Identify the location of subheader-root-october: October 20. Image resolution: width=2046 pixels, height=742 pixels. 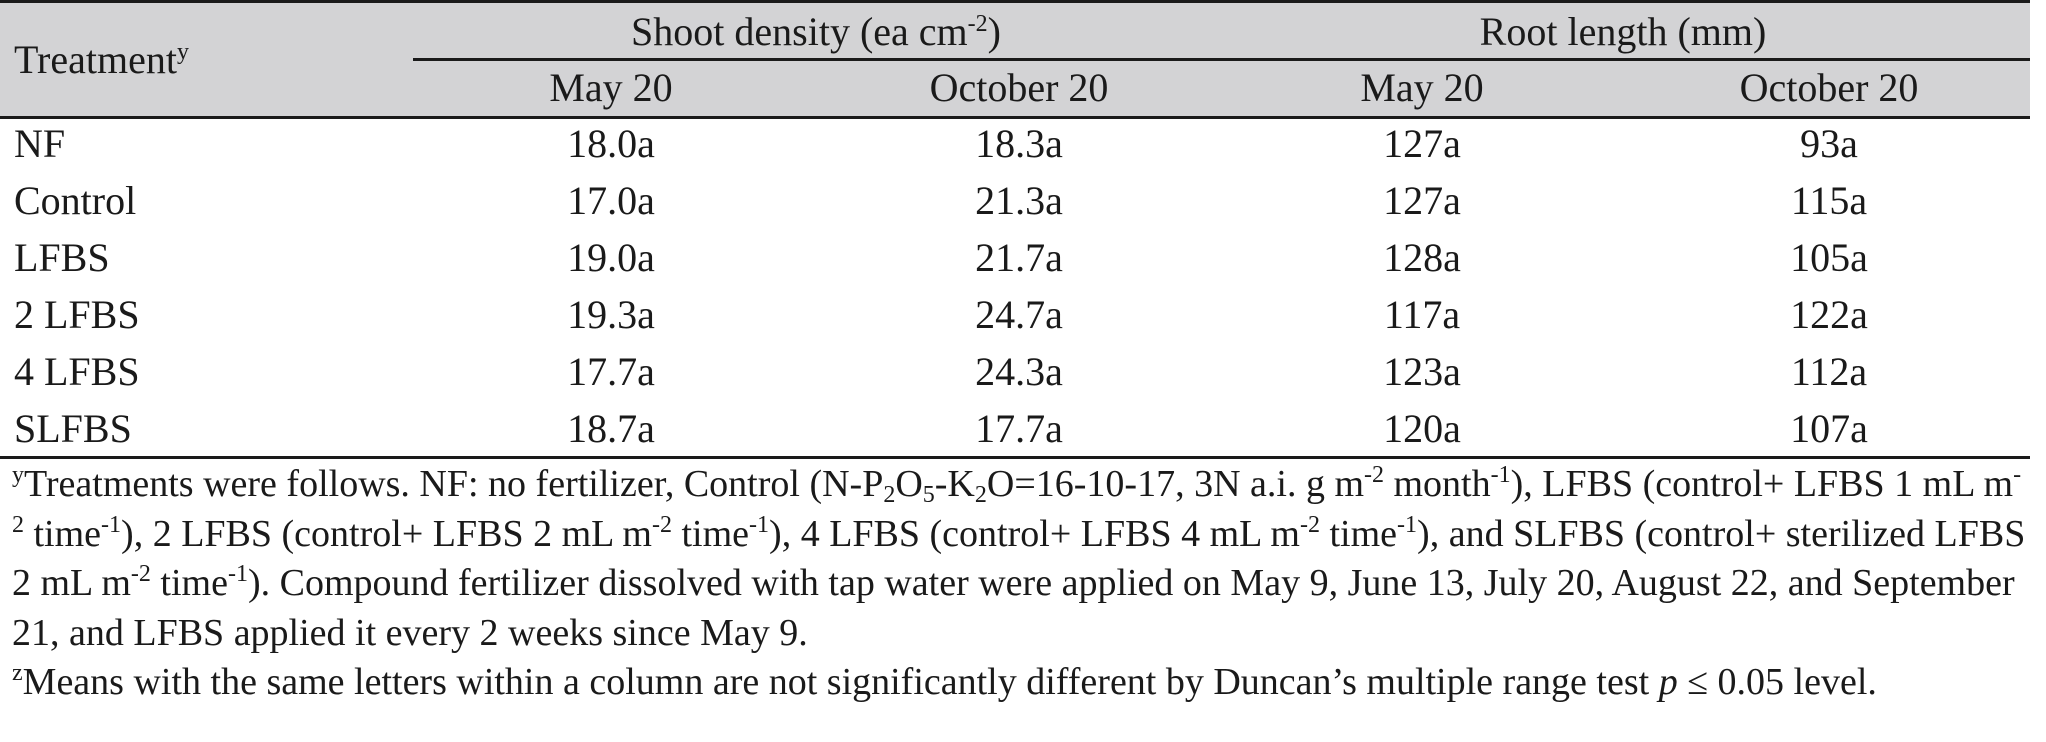
(1829, 87).